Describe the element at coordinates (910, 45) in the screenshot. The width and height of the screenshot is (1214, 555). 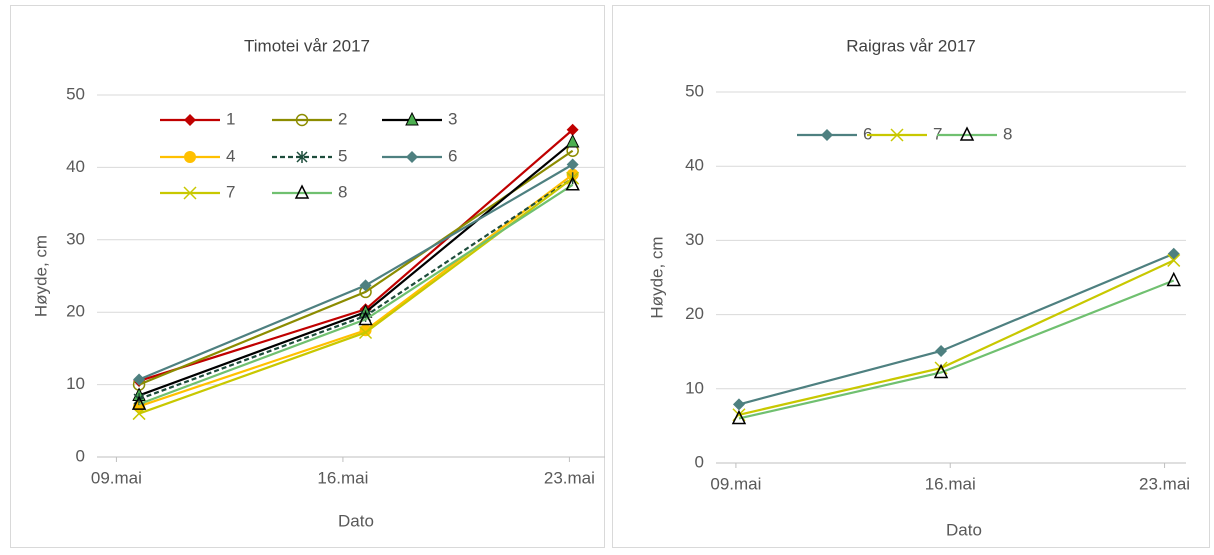
I see `chart-title: Raigras vår 2017` at that location.